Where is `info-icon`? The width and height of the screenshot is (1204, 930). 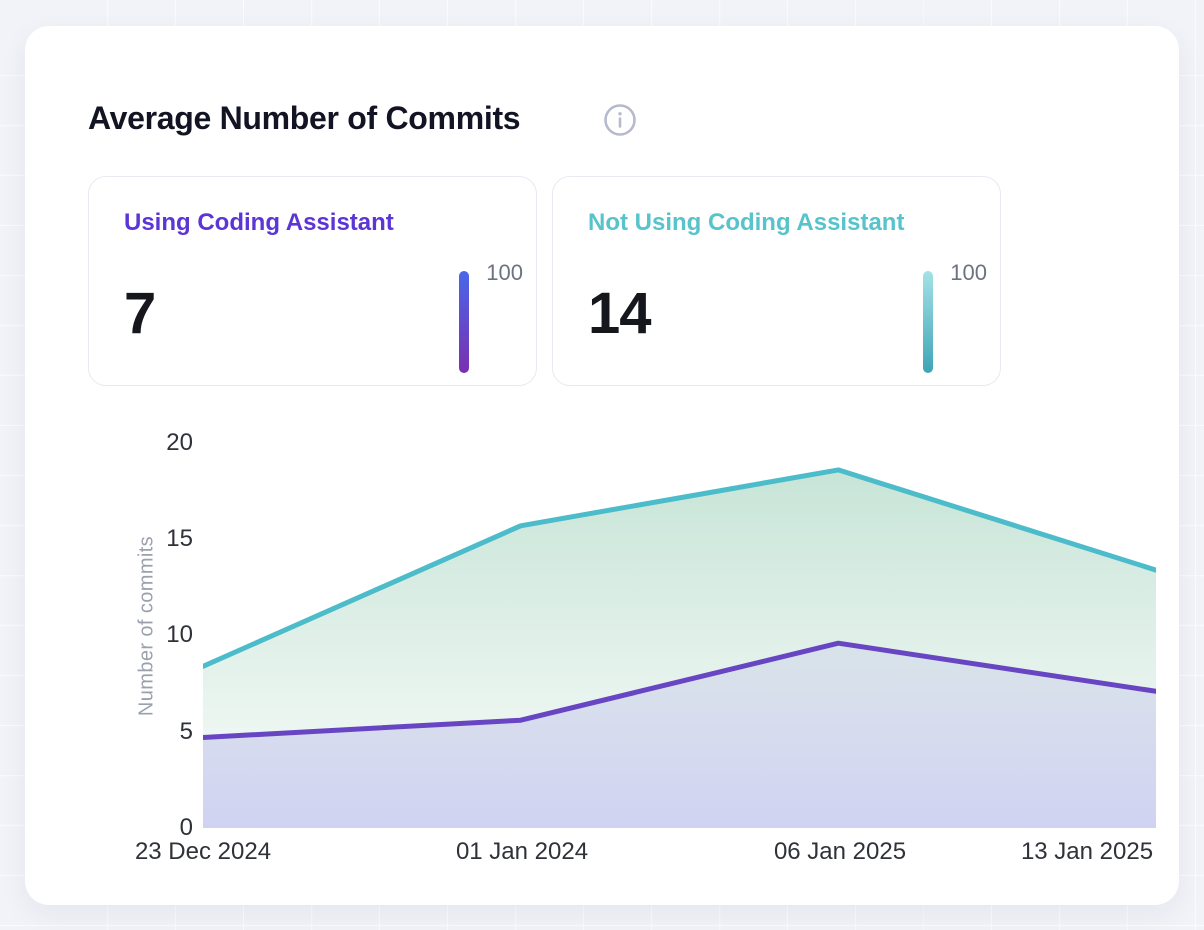
info-icon is located at coordinates (620, 120).